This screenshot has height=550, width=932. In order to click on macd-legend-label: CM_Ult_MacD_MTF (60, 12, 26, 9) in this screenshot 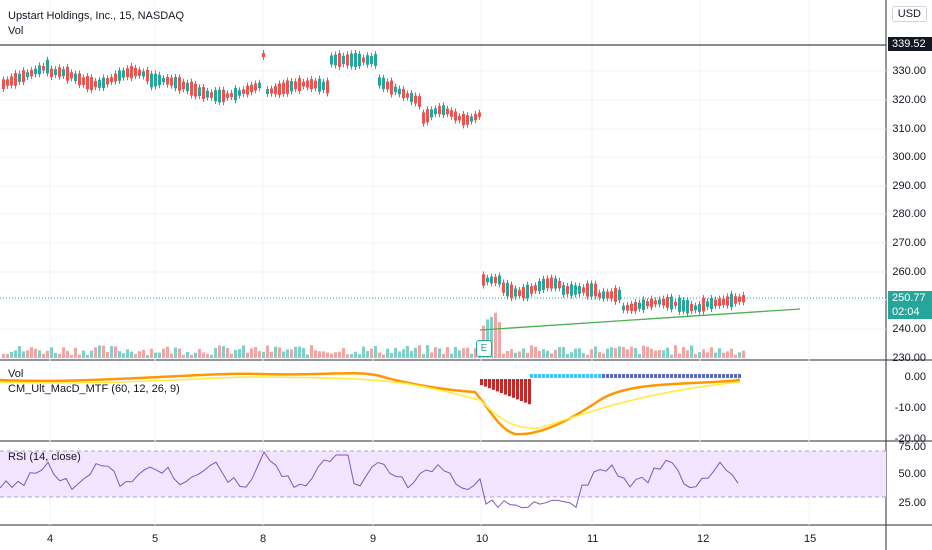, I will do `click(94, 389)`.